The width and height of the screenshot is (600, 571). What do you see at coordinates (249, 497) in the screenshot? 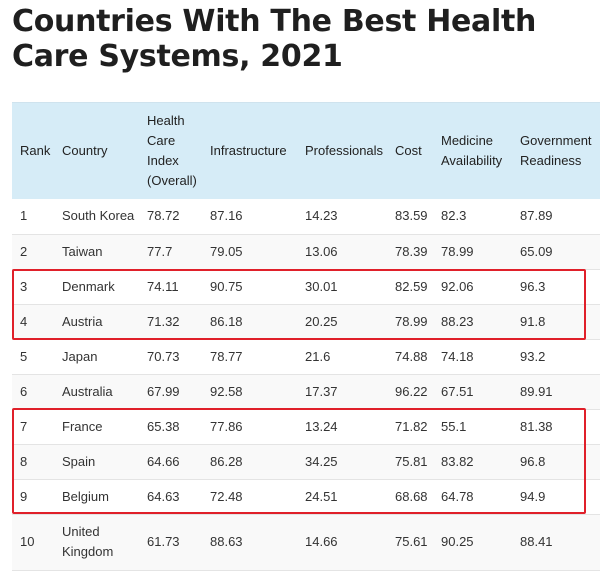
I see `cell-infrastructure: 72.48` at bounding box center [249, 497].